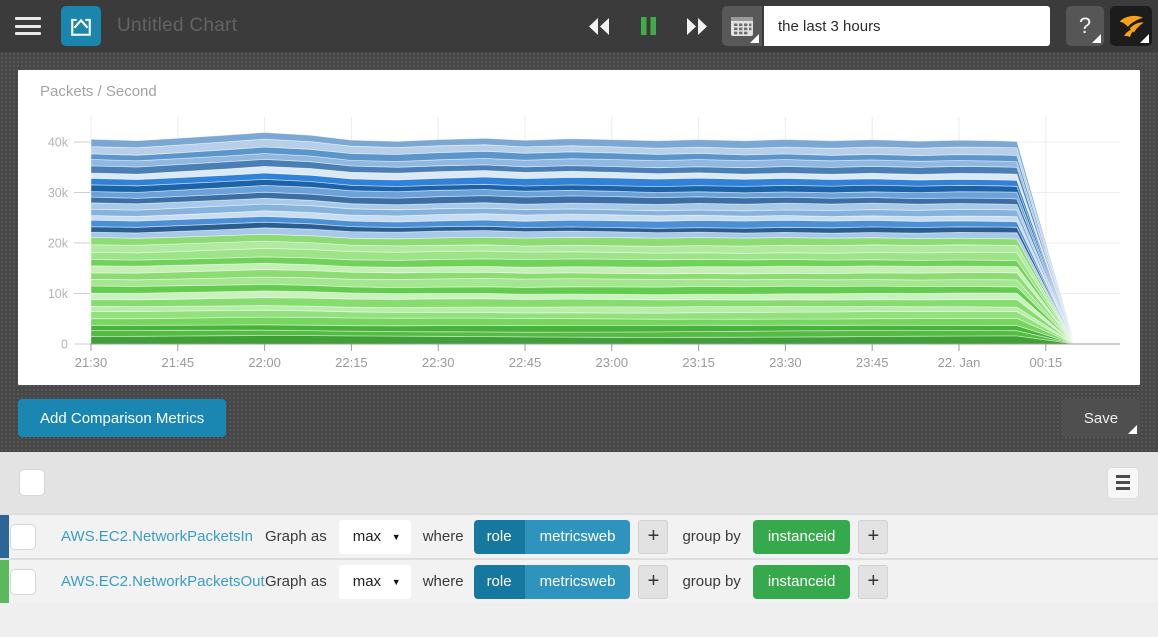 The height and width of the screenshot is (637, 1158). I want to click on line-chart-glyph, so click(81, 27).